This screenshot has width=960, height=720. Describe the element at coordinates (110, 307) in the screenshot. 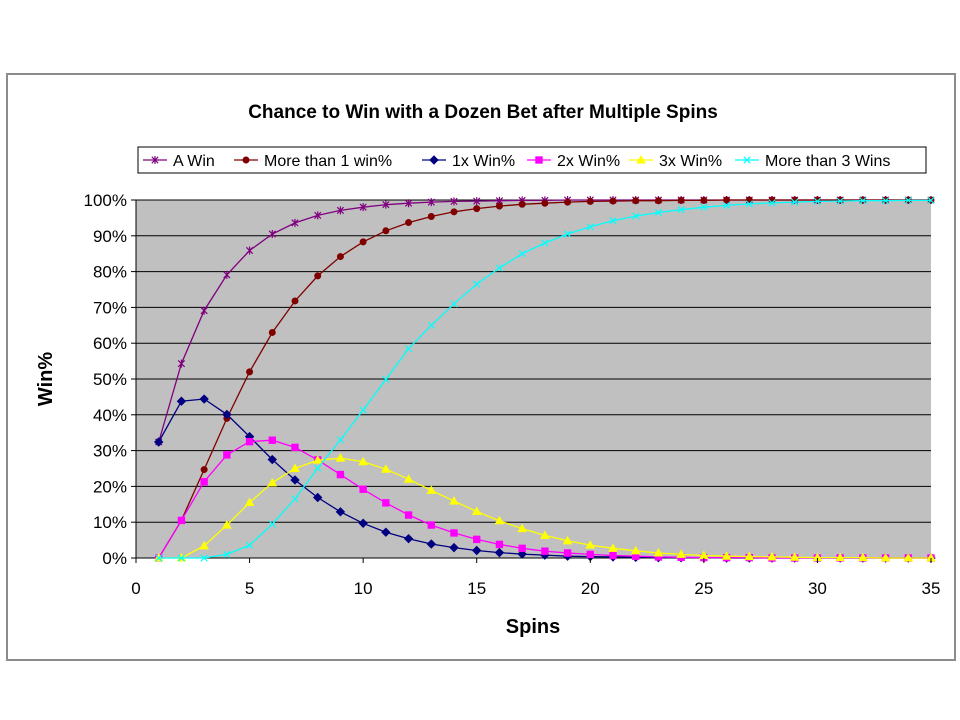

I see `y-tick-label: 70%` at that location.